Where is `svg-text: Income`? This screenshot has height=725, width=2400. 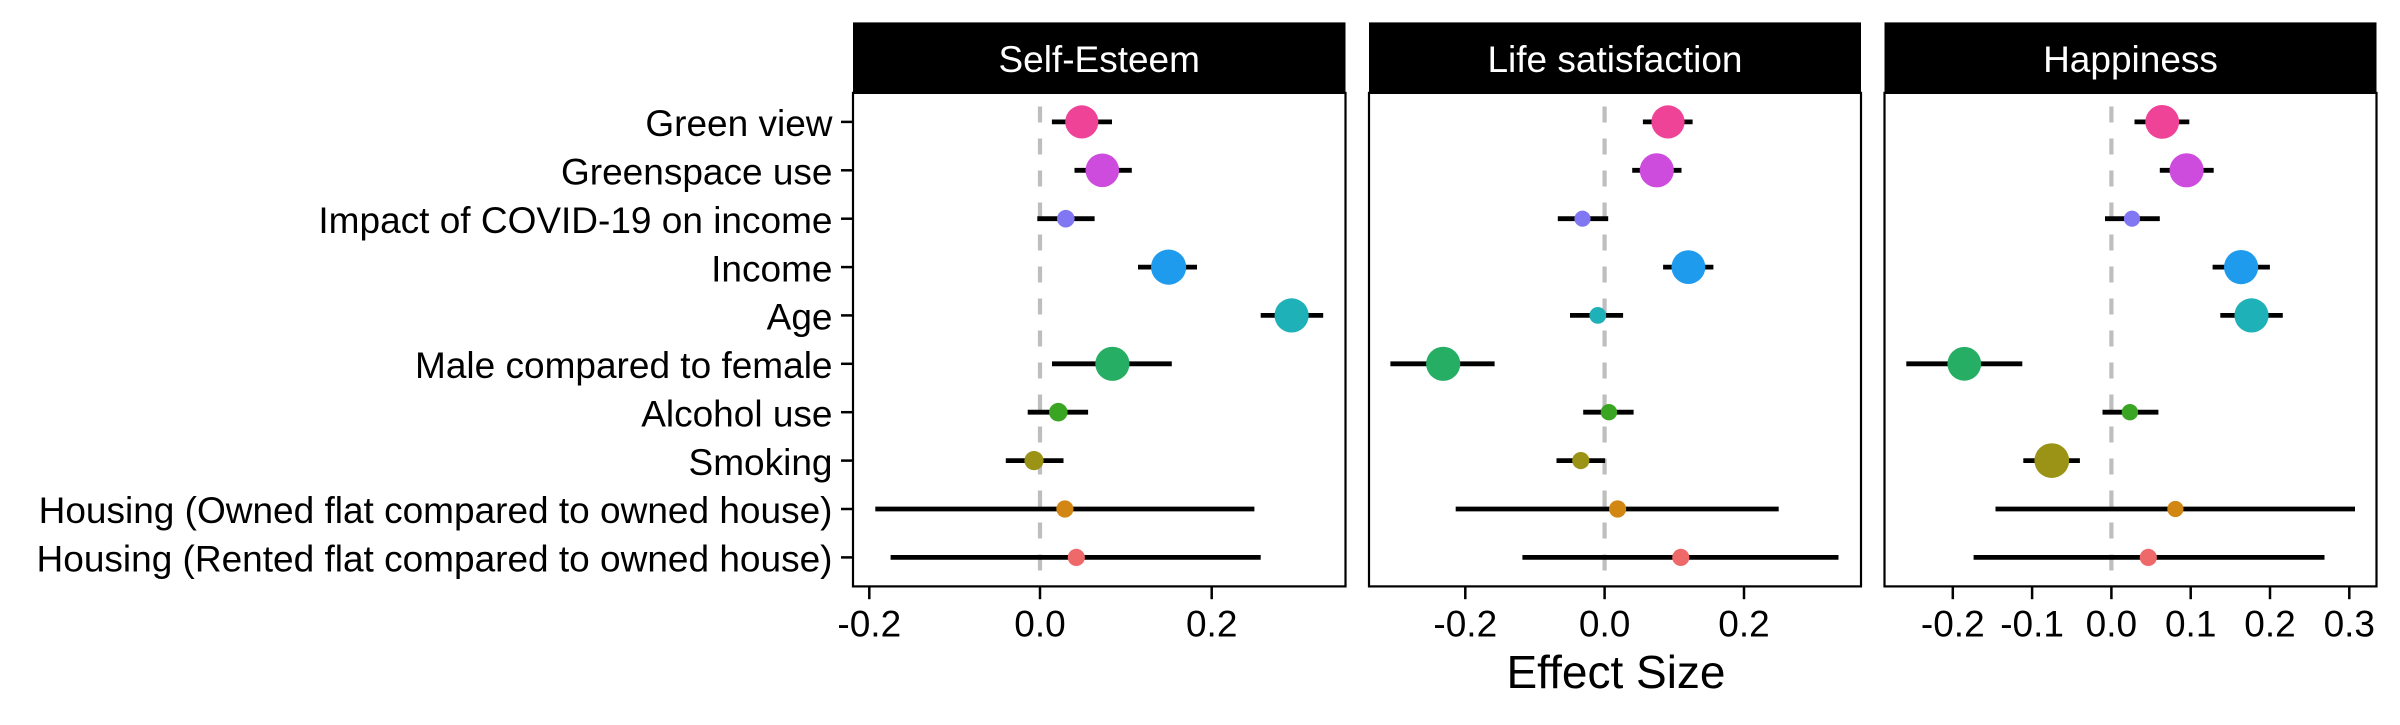
svg-text: Income is located at coordinates (771, 268).